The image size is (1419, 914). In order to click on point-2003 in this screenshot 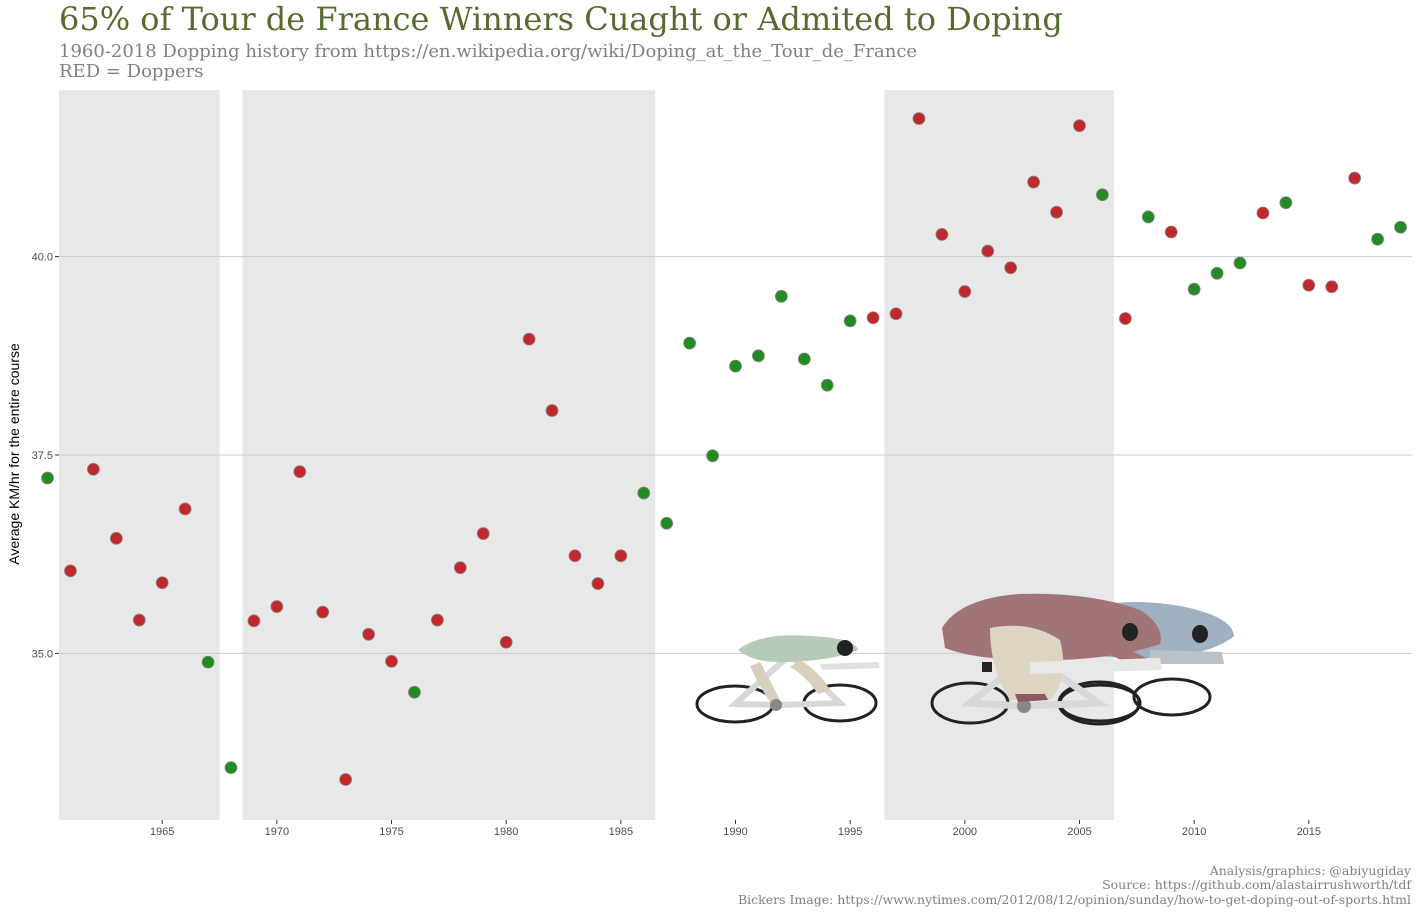, I will do `click(1034, 182)`.